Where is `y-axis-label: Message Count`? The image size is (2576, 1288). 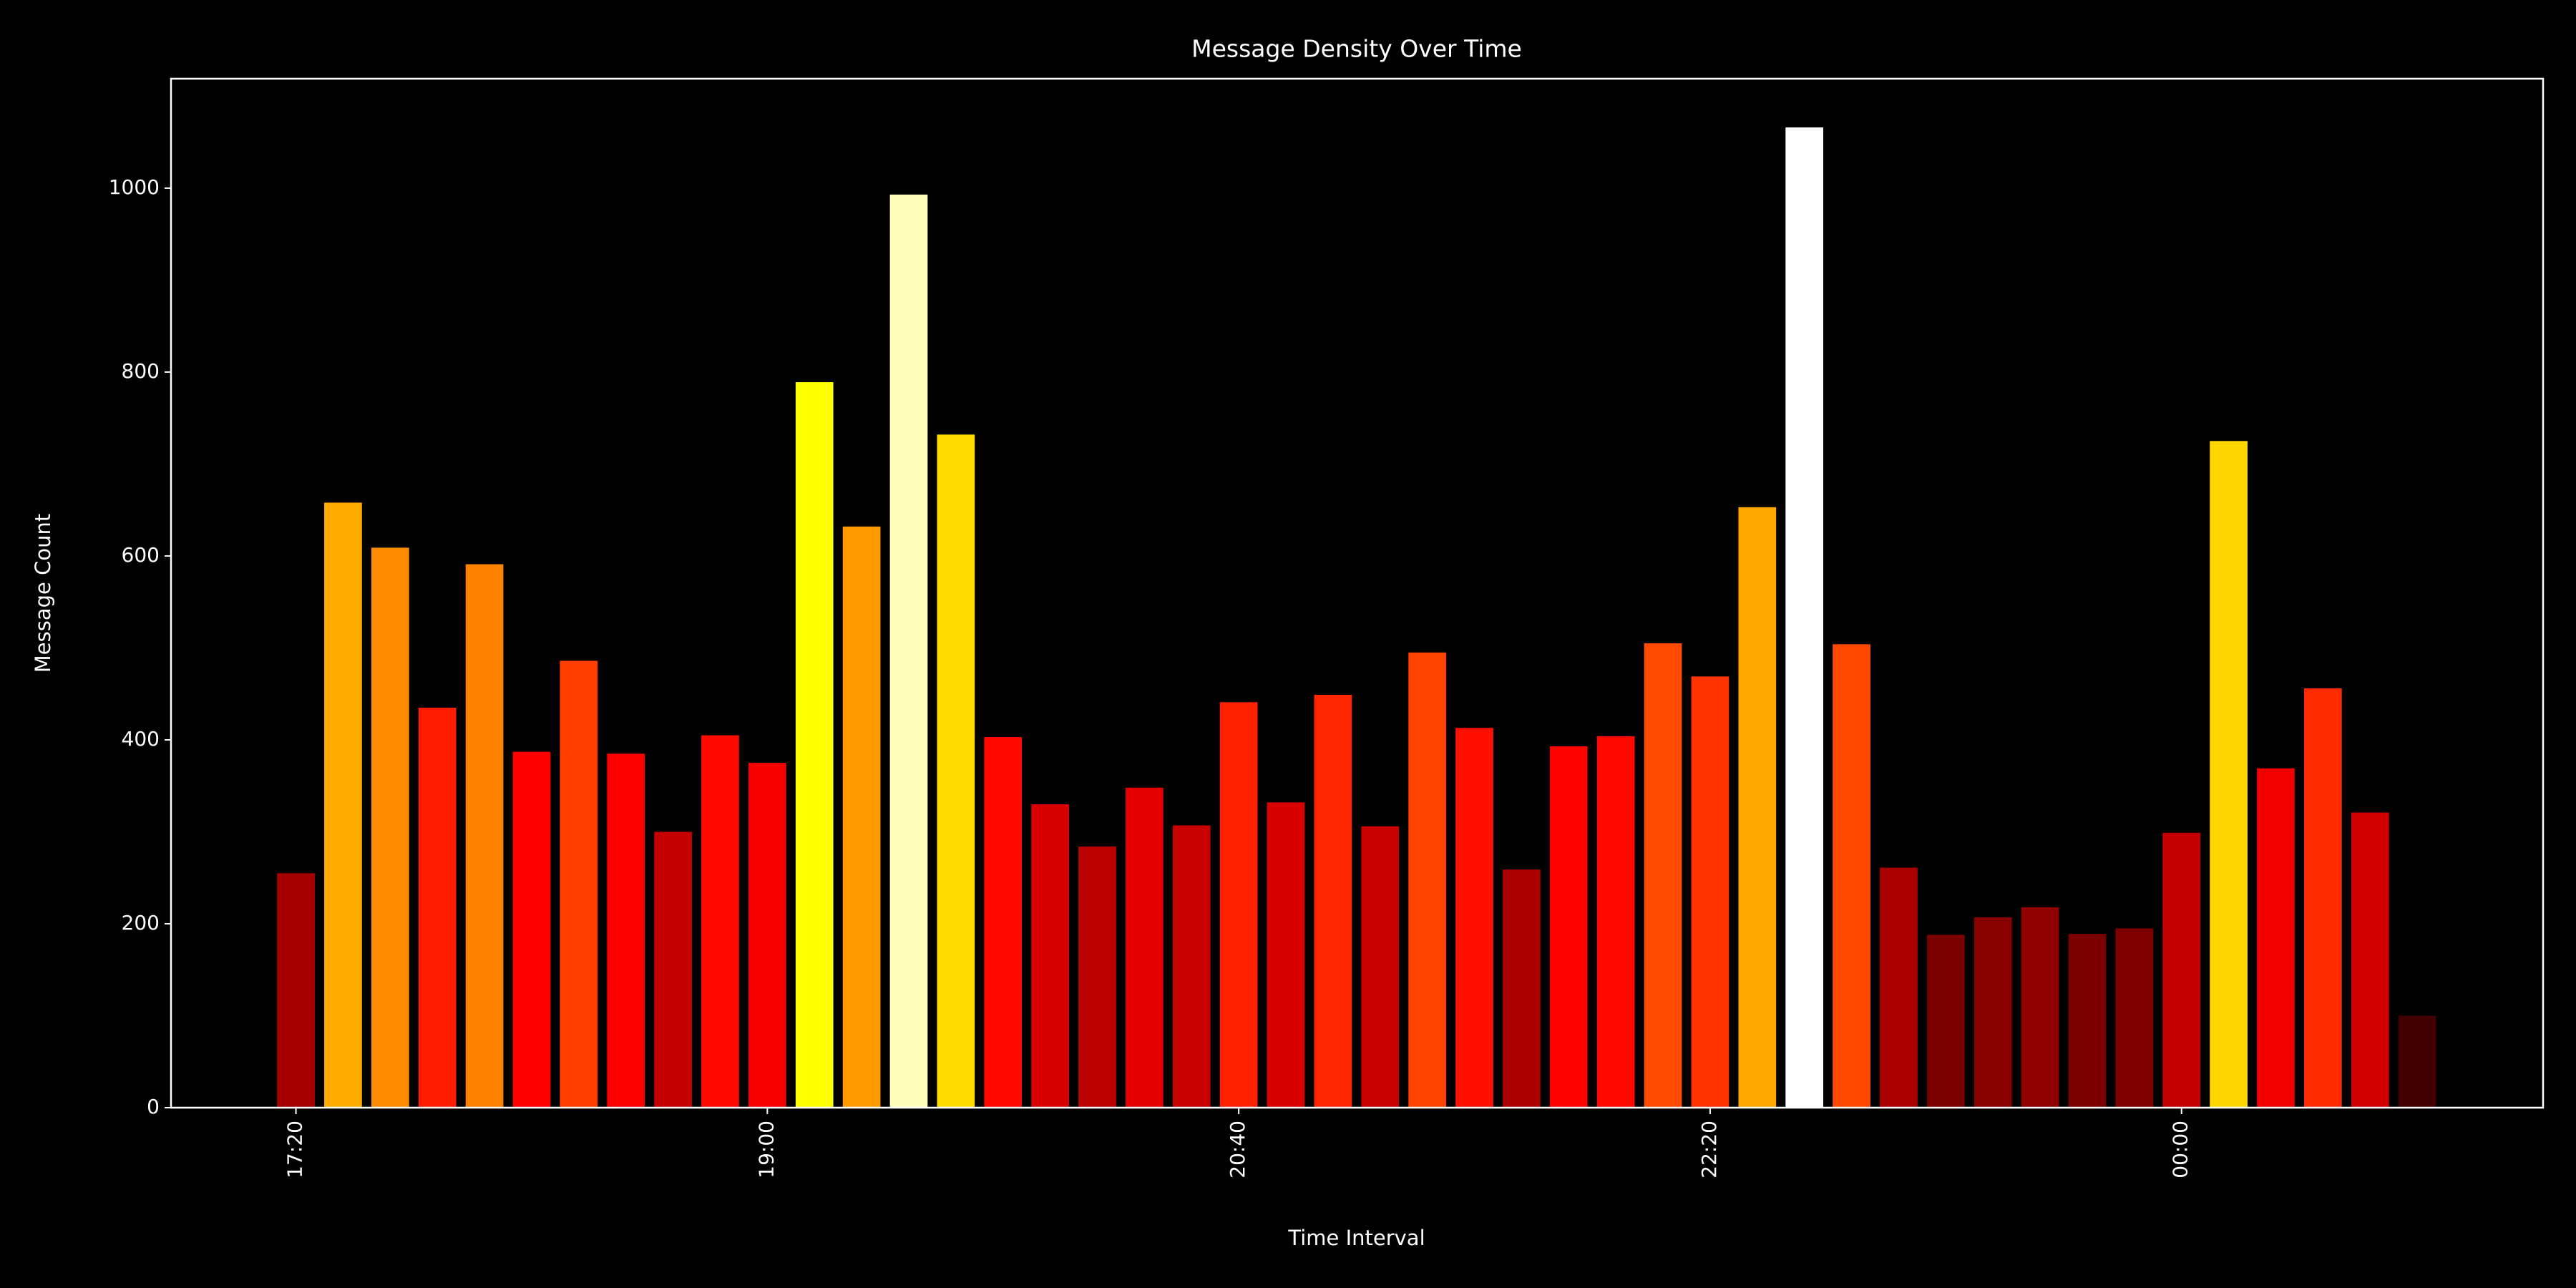
y-axis-label: Message Count is located at coordinates (43, 593).